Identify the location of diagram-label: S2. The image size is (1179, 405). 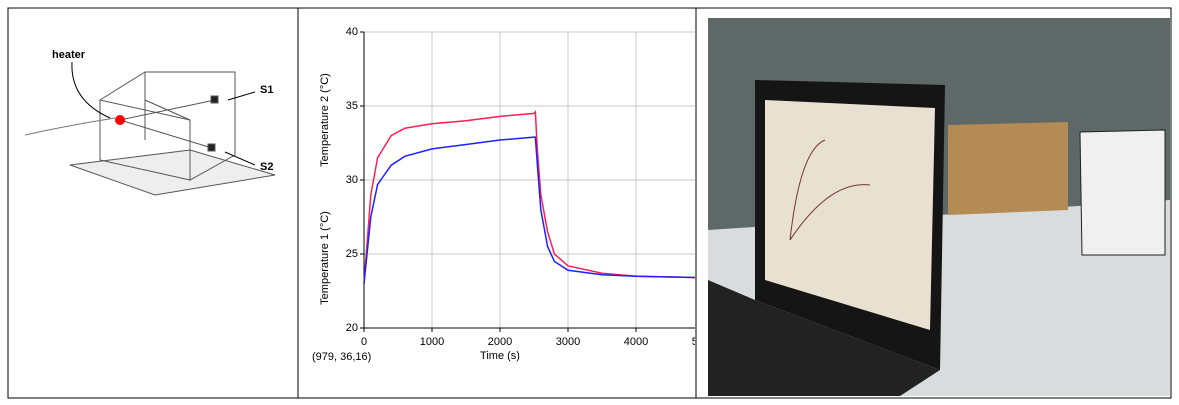
(266, 167).